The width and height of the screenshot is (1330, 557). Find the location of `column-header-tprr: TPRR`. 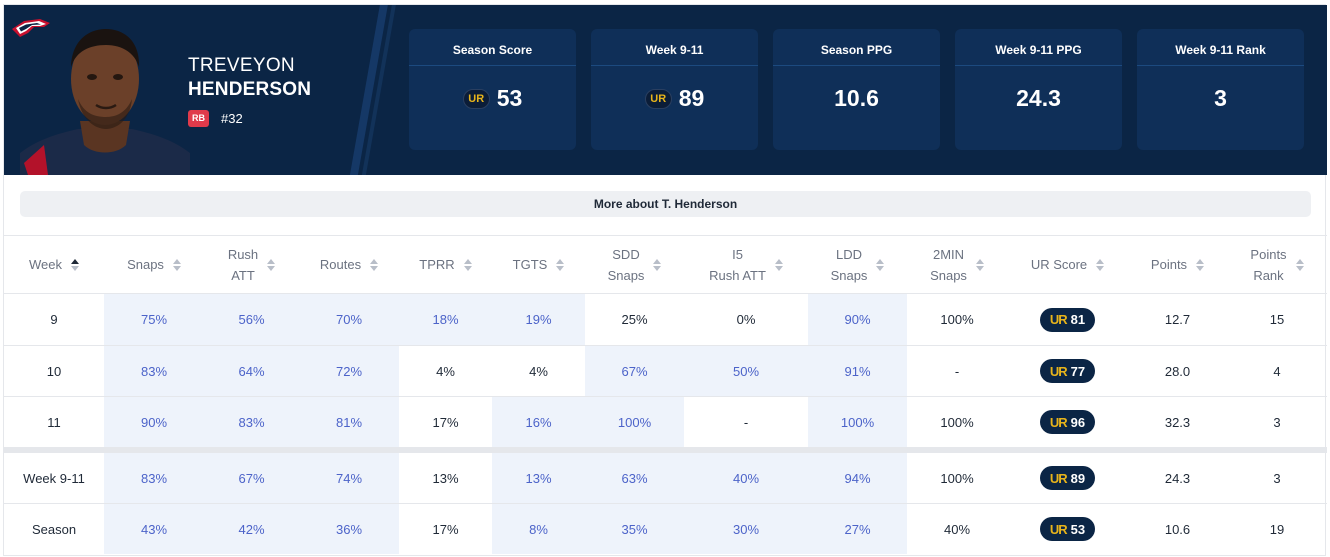

column-header-tprr: TPRR is located at coordinates (445, 264).